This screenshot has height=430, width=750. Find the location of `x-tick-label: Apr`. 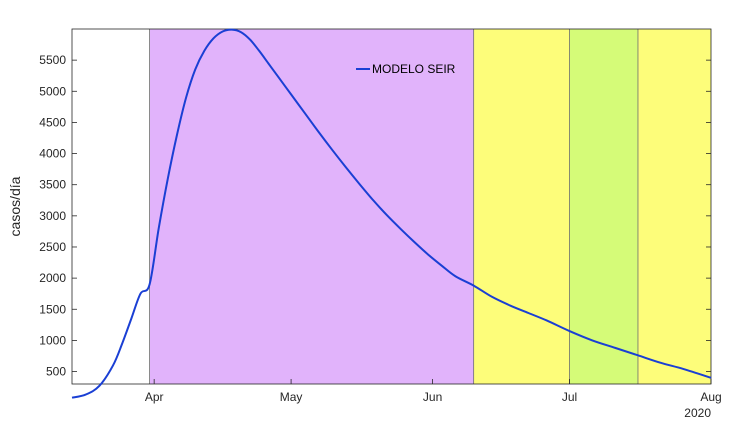

x-tick-label: Apr is located at coordinates (154, 397).